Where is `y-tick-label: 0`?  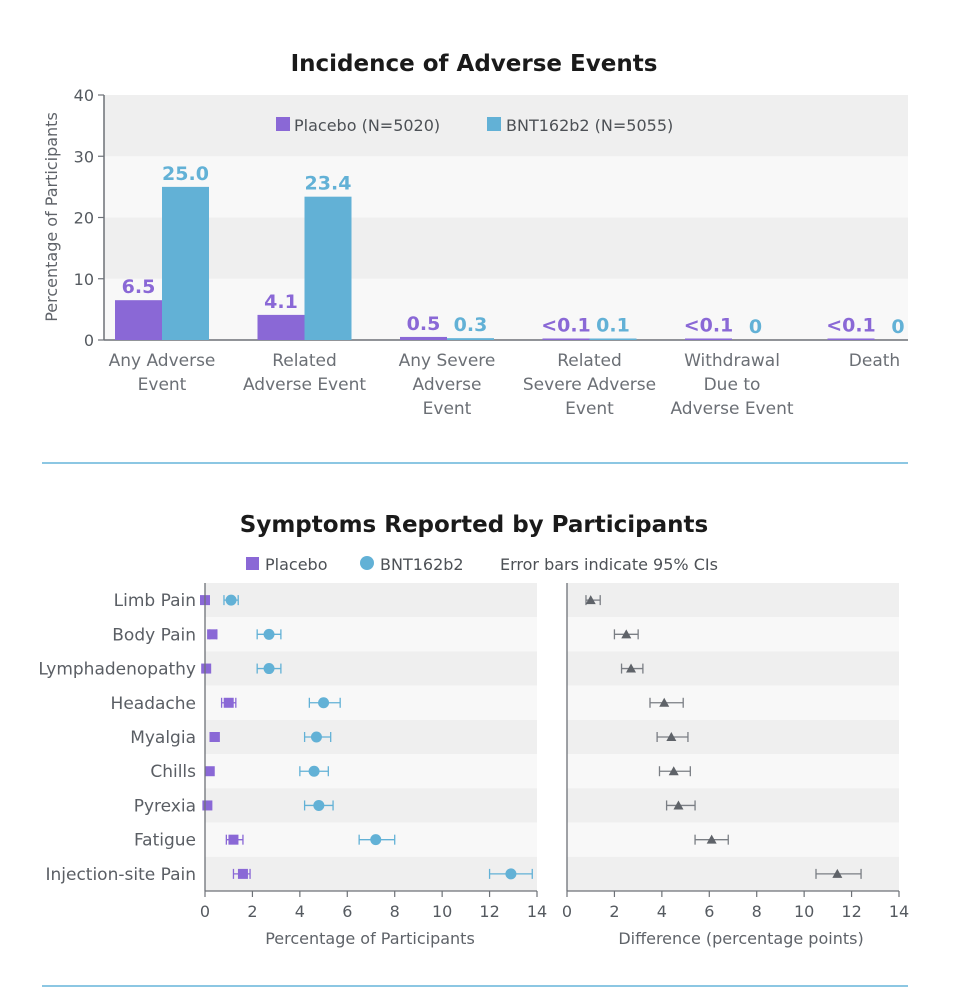 y-tick-label: 0 is located at coordinates (89, 340).